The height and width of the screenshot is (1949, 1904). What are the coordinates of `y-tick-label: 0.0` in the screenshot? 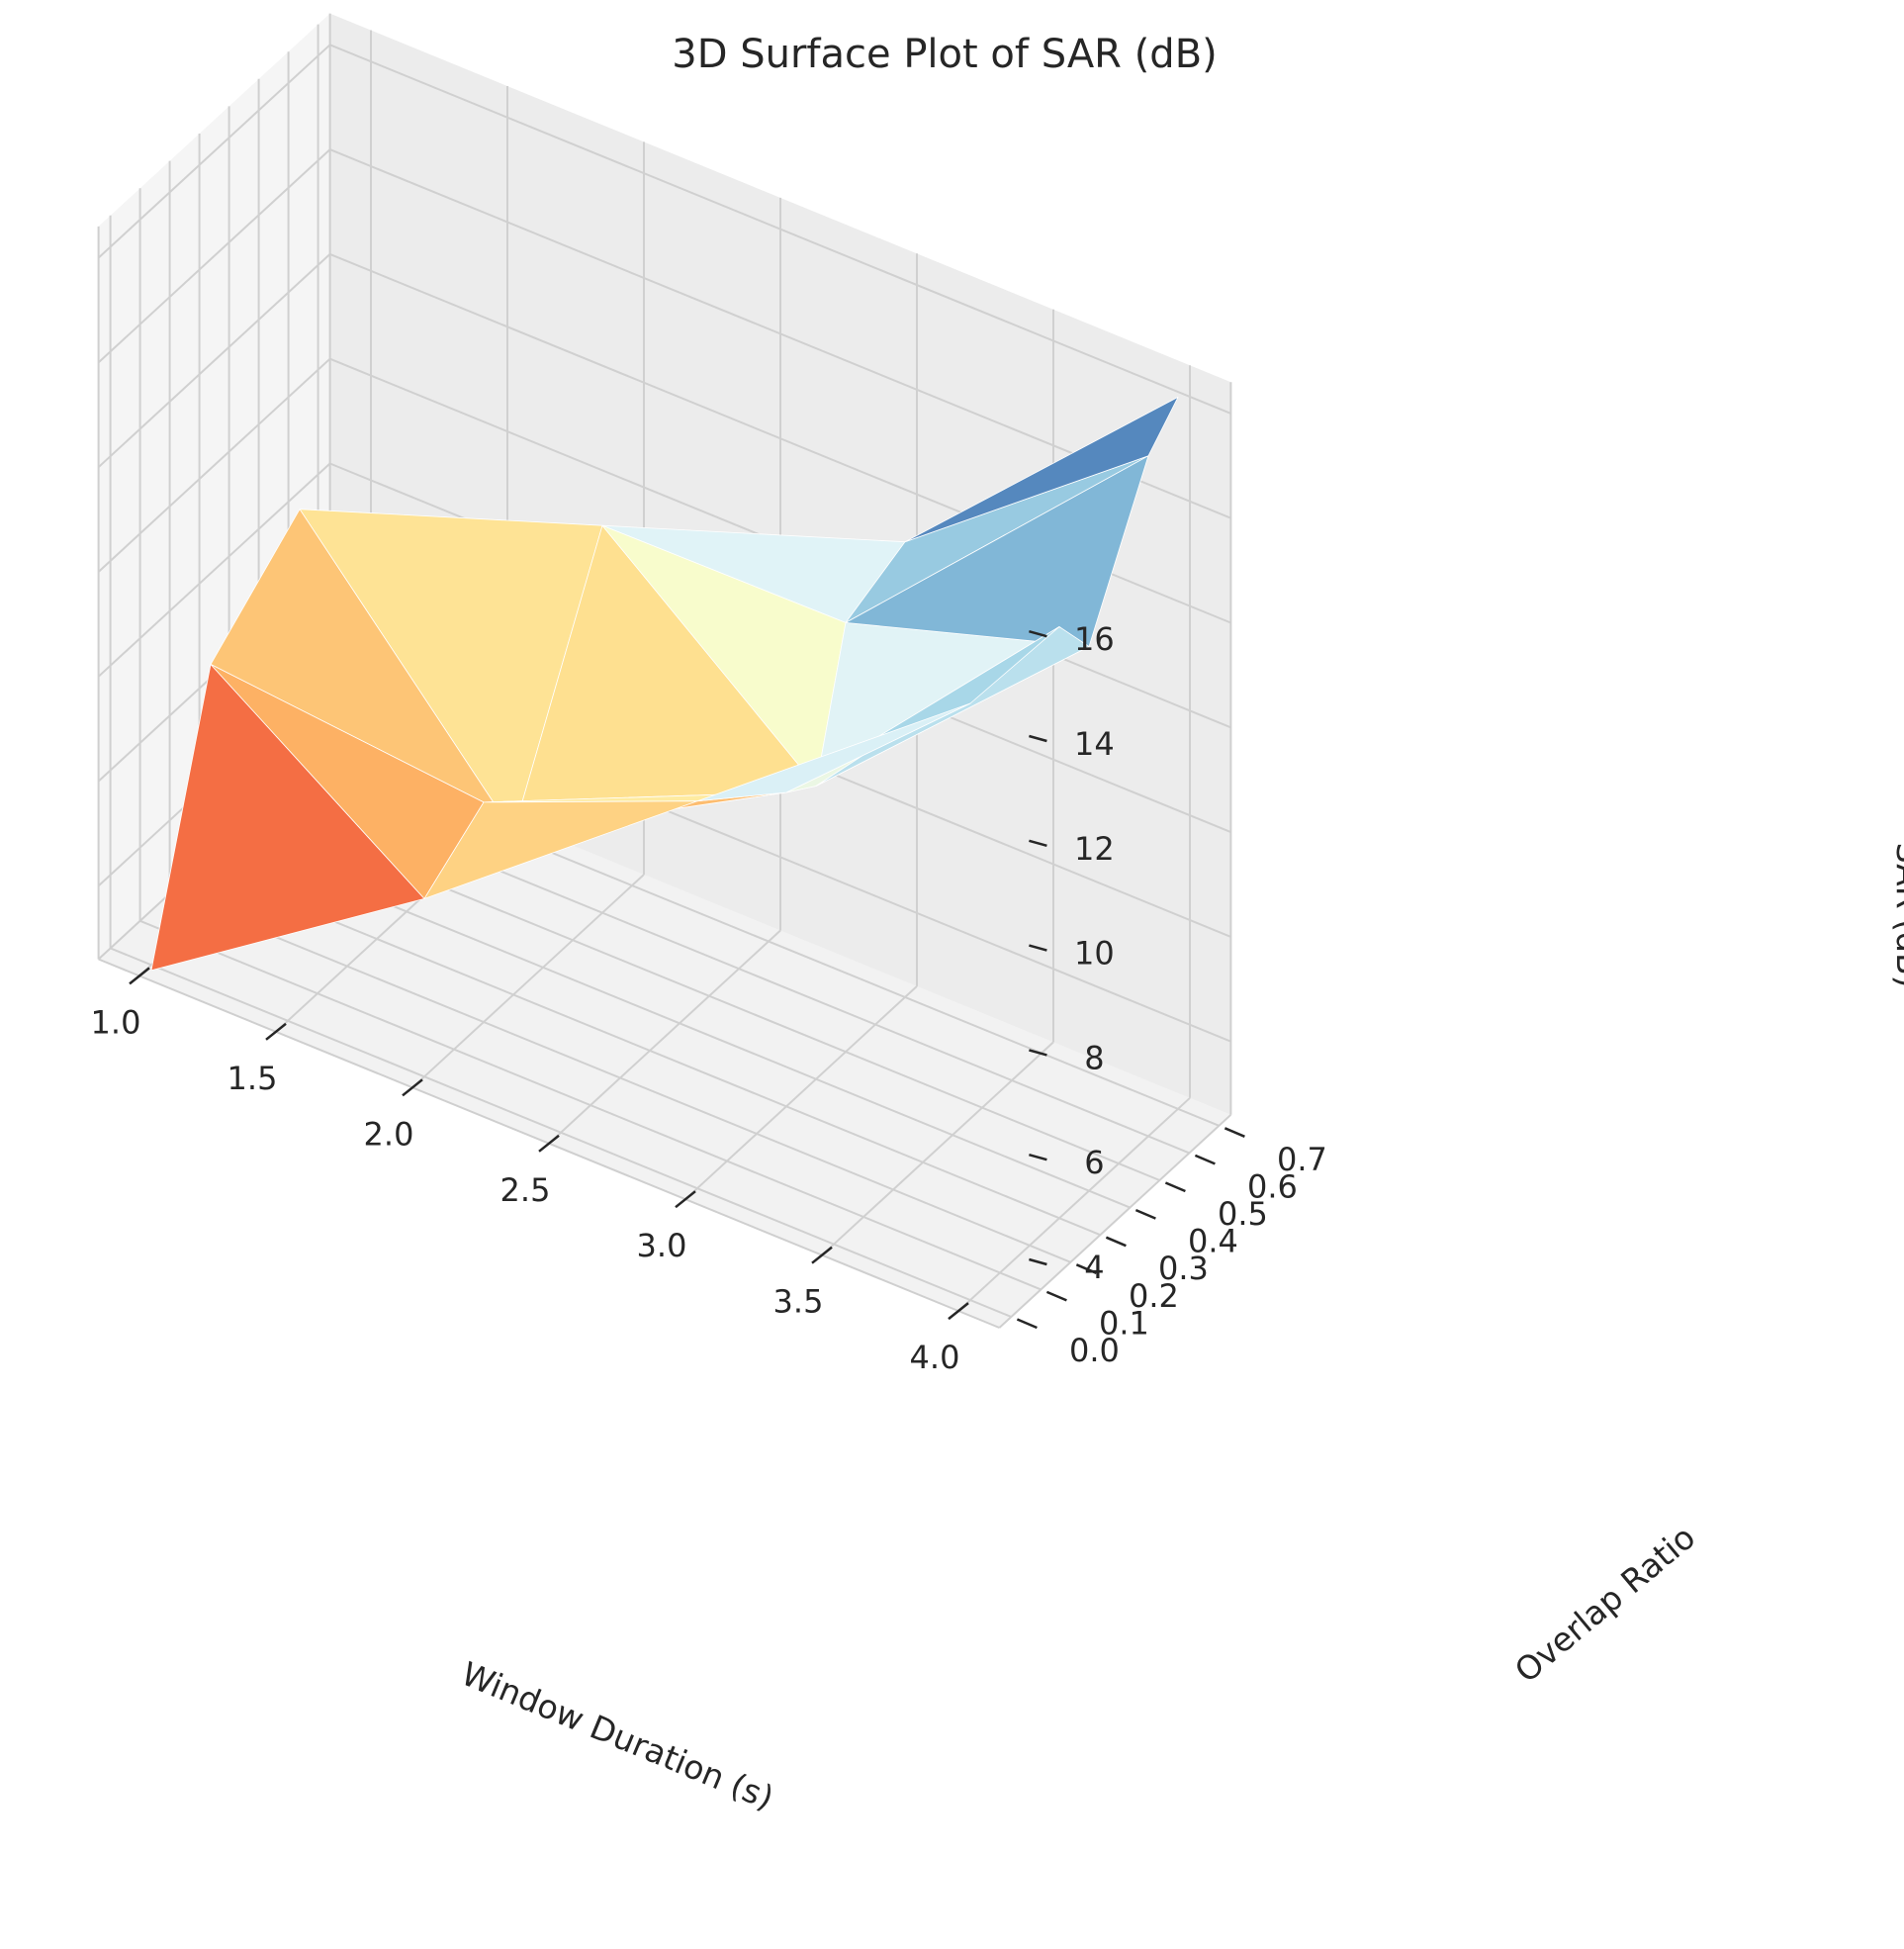 It's located at (1094, 1350).